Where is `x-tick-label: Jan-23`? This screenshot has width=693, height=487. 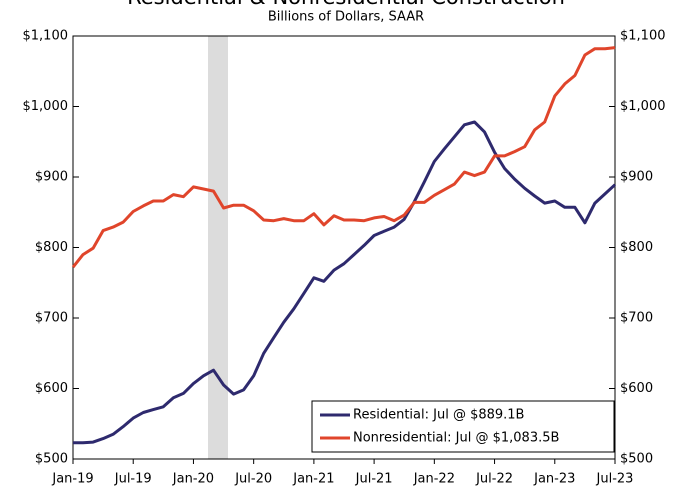 x-tick-label: Jan-23 is located at coordinates (554, 479).